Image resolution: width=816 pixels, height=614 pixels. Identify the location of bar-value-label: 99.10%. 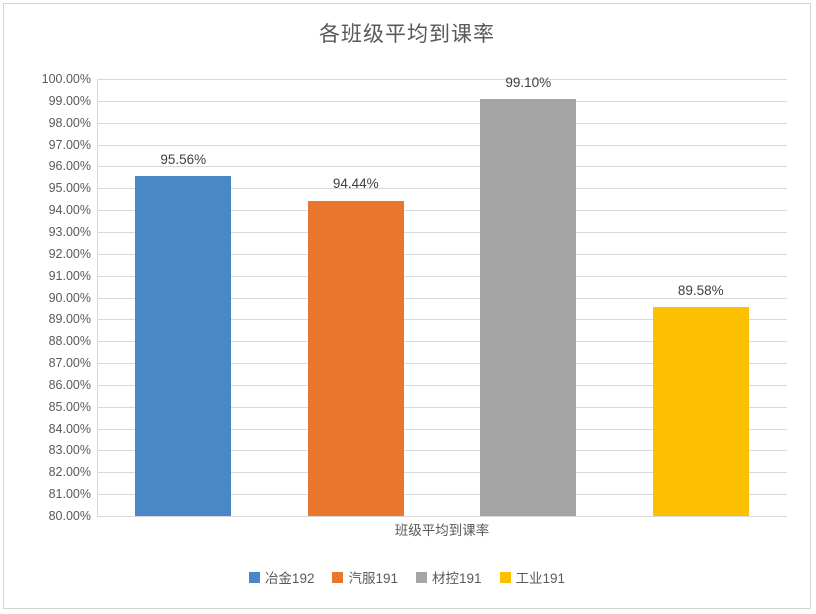
(528, 82).